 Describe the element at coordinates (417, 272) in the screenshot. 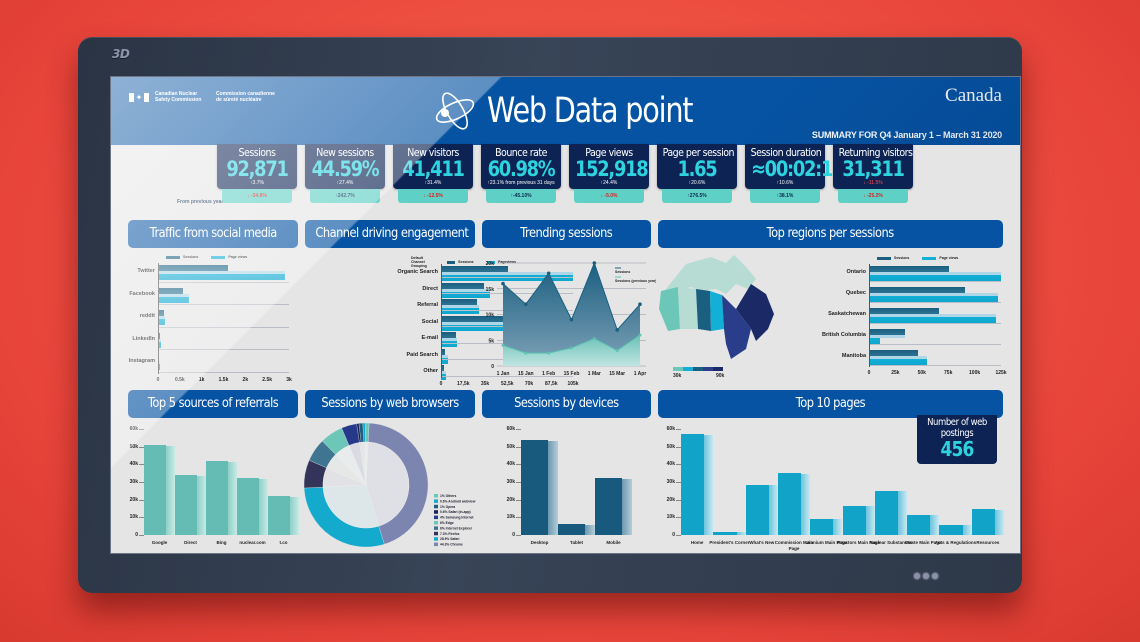

I see `category-label: Organic Search` at that location.